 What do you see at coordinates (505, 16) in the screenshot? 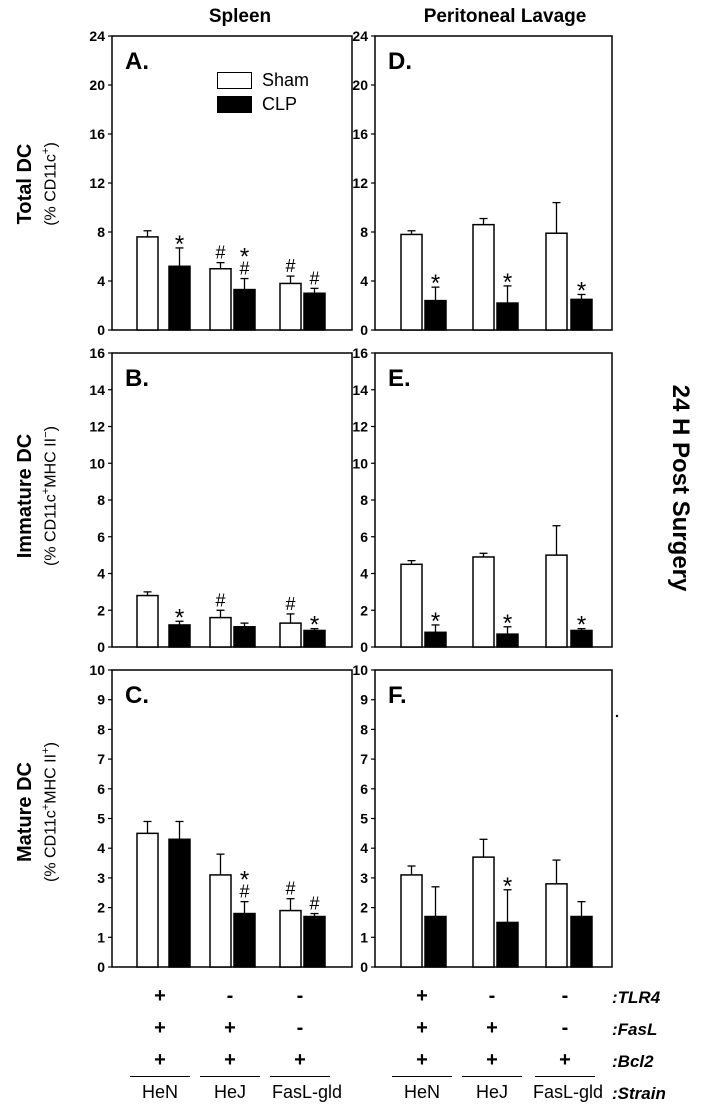
I see `peritoneal-column-title: Peritoneal Lavage` at bounding box center [505, 16].